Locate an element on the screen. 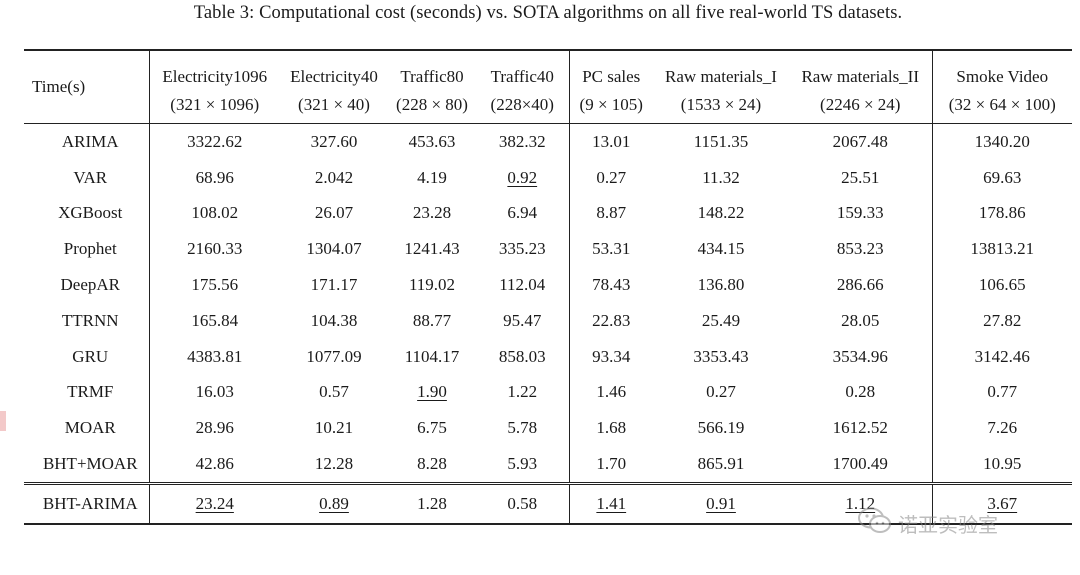 The image size is (1080, 575). cell: 6.94 is located at coordinates (523, 213).